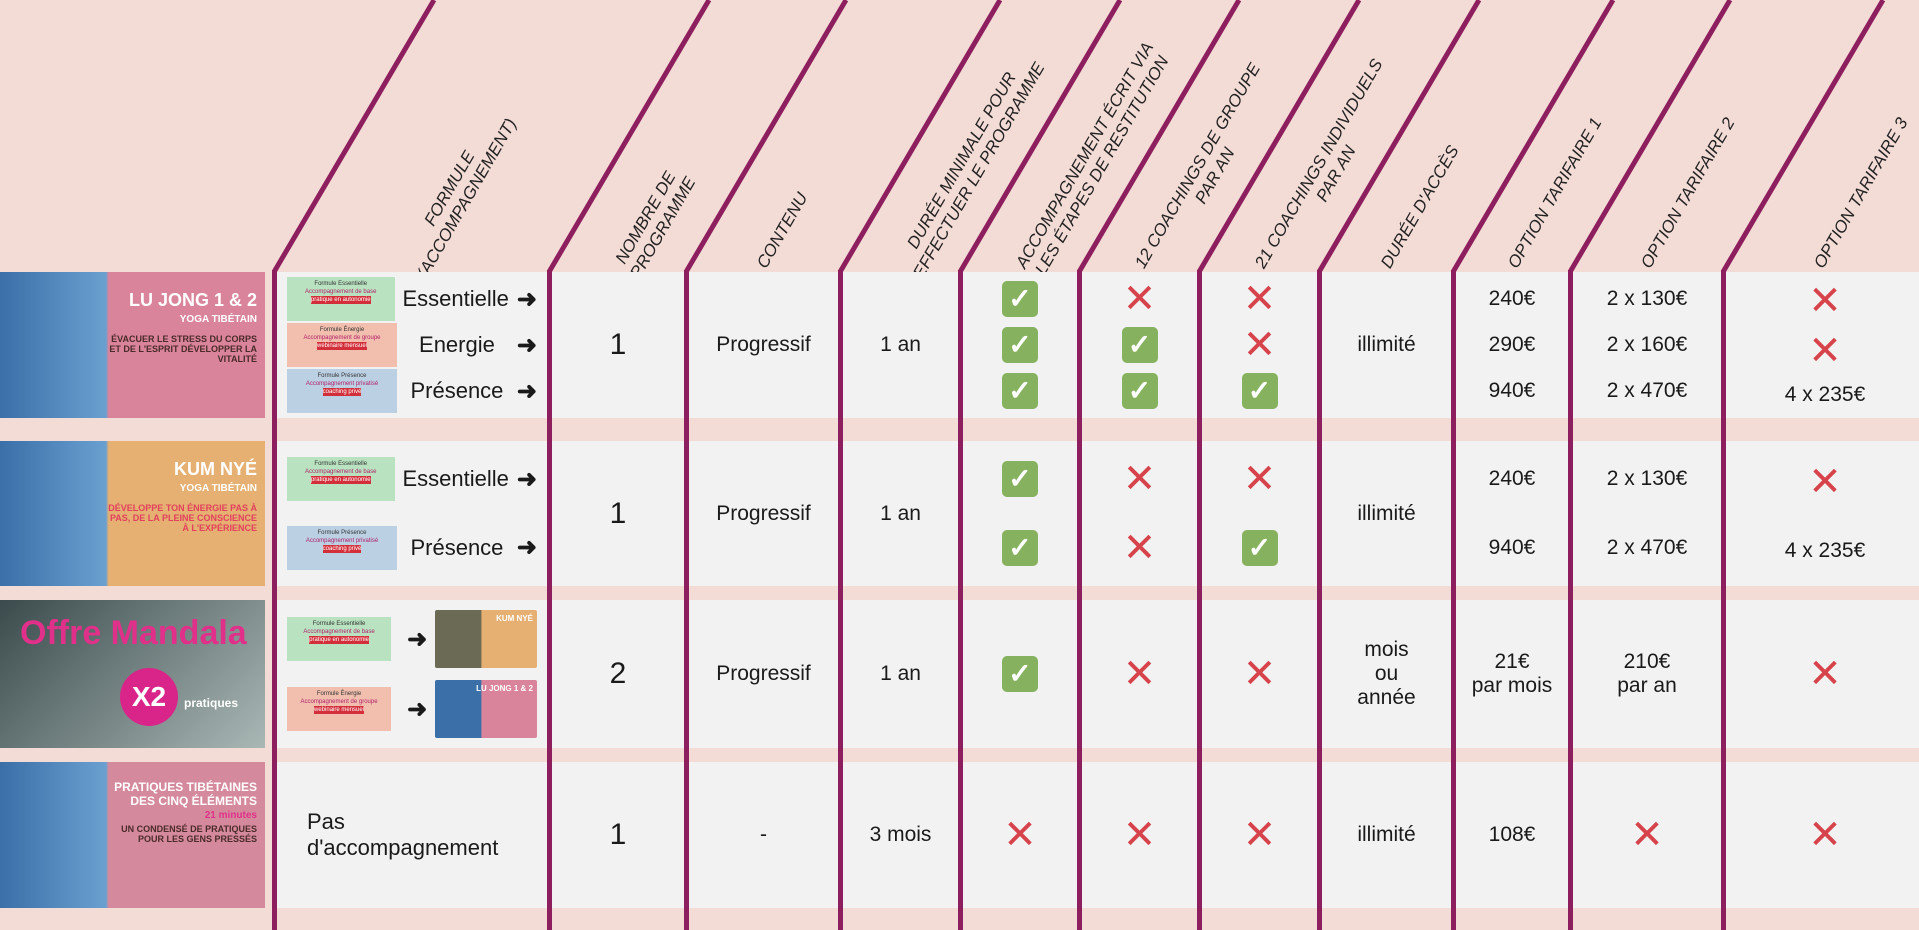 The image size is (1919, 930). I want to click on mini-title: LU JONG 1 & 2, so click(504, 688).